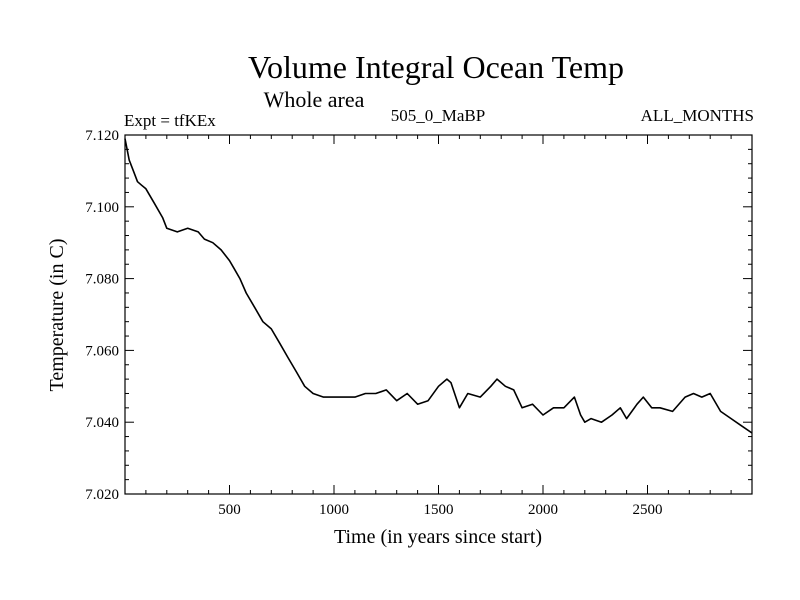 The height and width of the screenshot is (600, 800). What do you see at coordinates (170, 120) in the screenshot?
I see `experiment-label: Expt = tfKEx` at bounding box center [170, 120].